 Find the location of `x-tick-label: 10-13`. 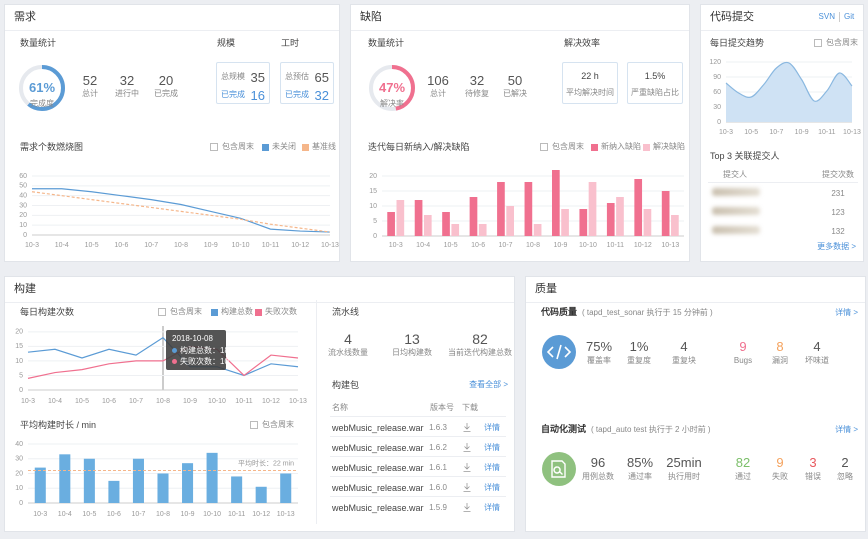

x-tick-label: 10-13 is located at coordinates (330, 245).